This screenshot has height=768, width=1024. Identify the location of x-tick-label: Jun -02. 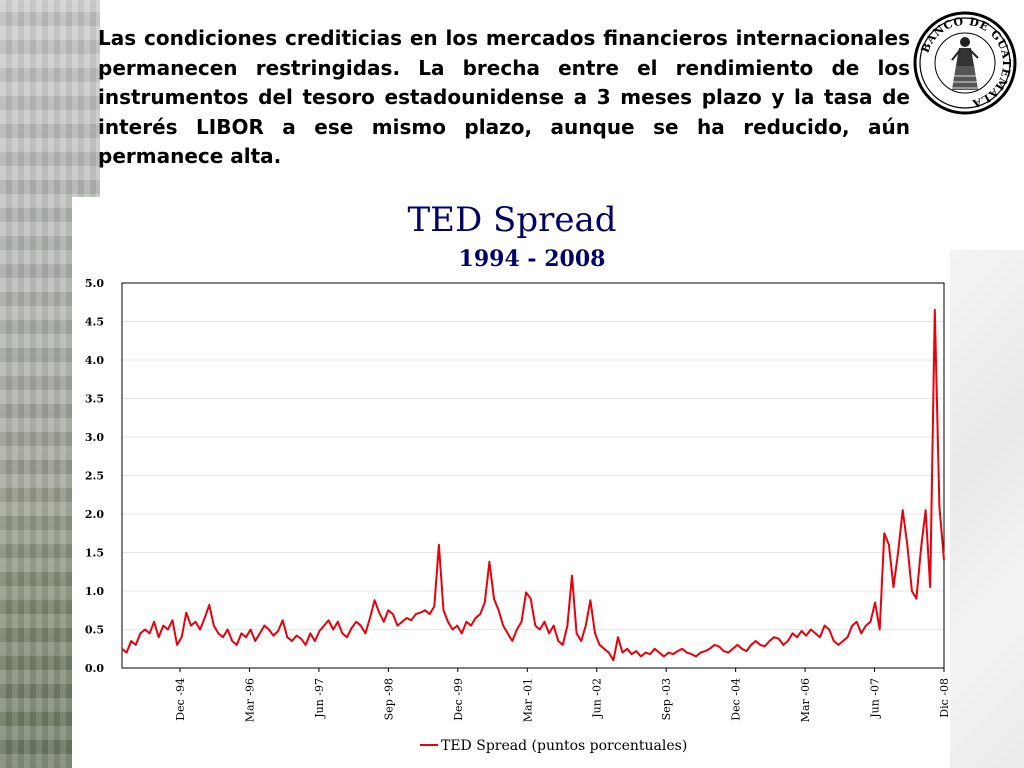
(597, 698).